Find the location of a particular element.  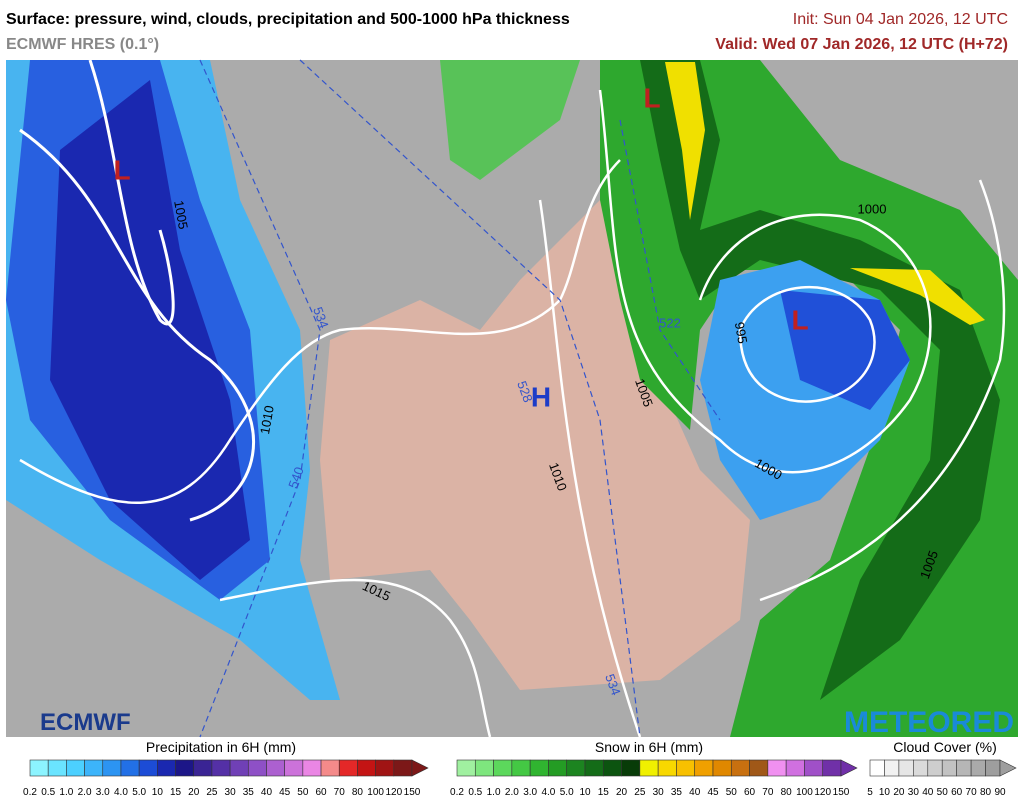

legend-label: 5.0 is located at coordinates (139, 792).